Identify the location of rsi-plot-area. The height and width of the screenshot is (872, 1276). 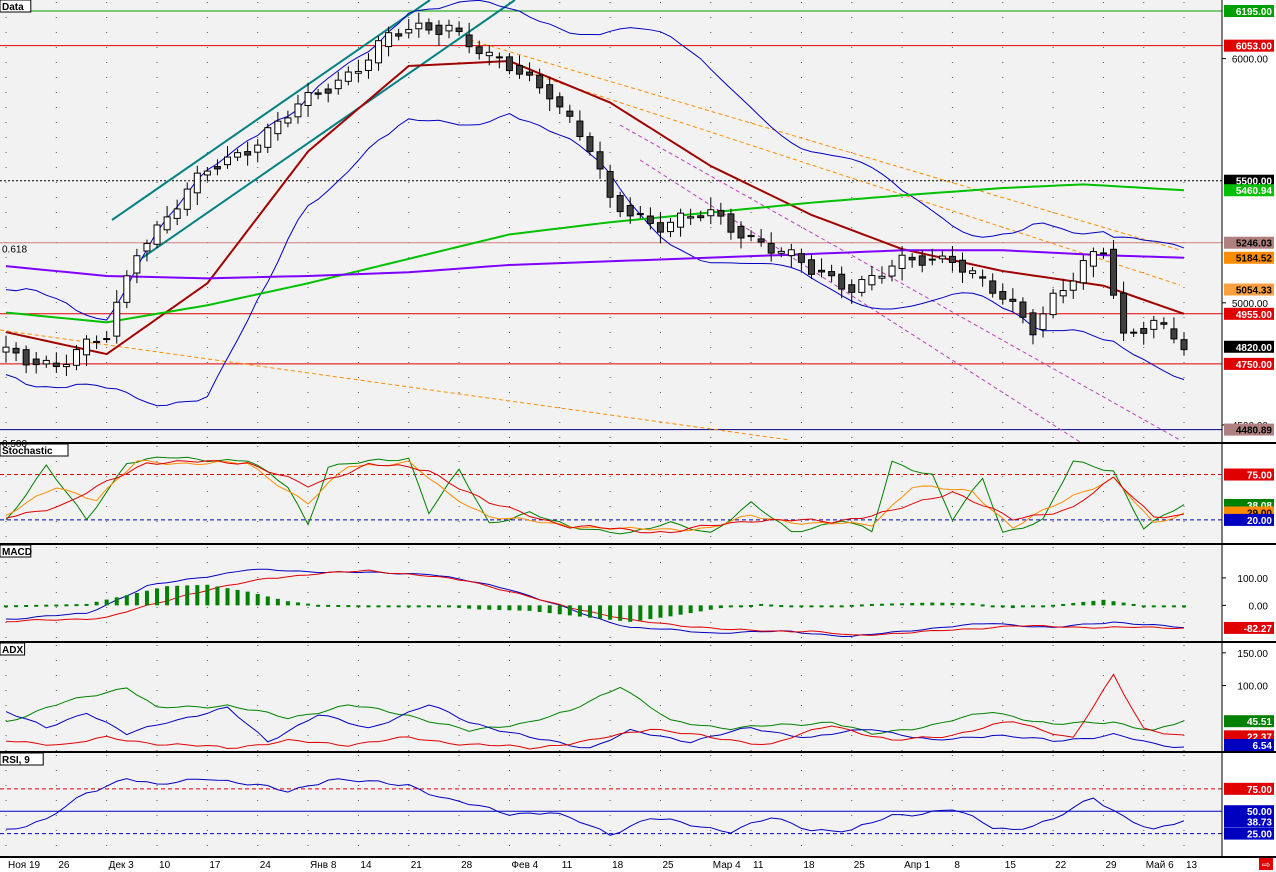
(611, 804).